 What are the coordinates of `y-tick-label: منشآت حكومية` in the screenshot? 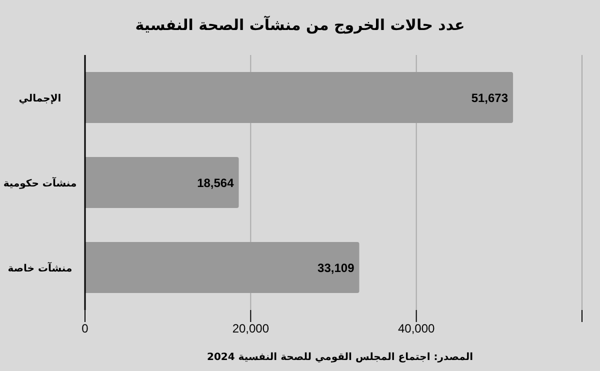 It's located at (40, 183).